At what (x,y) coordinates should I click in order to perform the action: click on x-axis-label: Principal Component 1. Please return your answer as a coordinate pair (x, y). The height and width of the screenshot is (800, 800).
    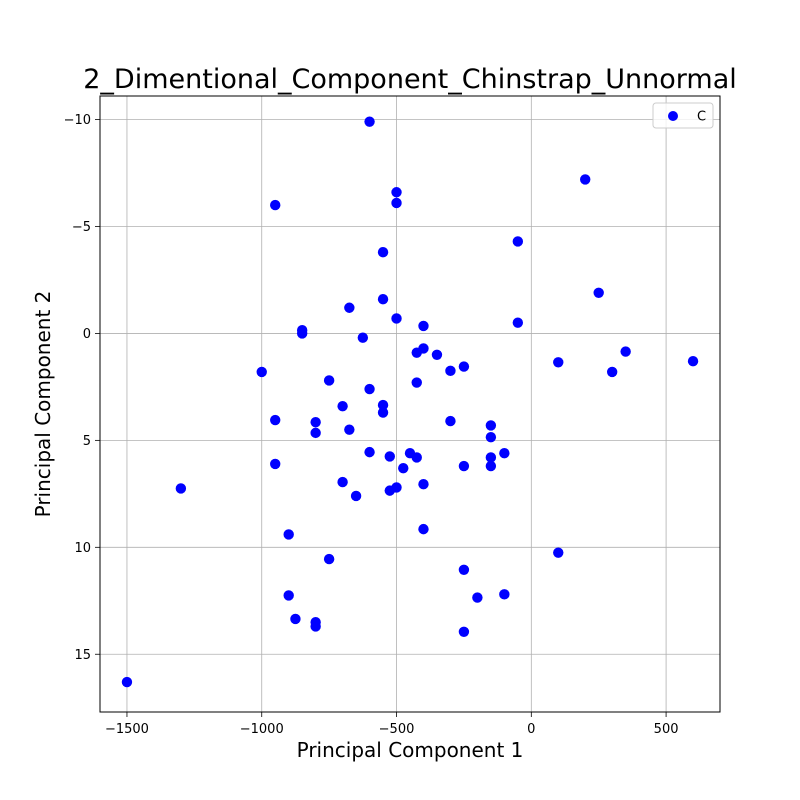
    Looking at the image, I should click on (410, 750).